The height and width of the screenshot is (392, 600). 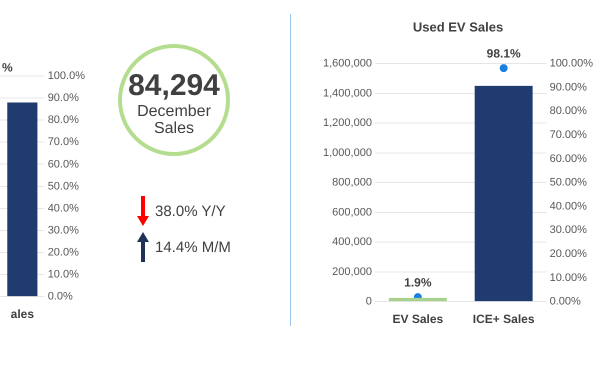 What do you see at coordinates (60, 296) in the screenshot?
I see `y2-tick-label: 0.0%` at bounding box center [60, 296].